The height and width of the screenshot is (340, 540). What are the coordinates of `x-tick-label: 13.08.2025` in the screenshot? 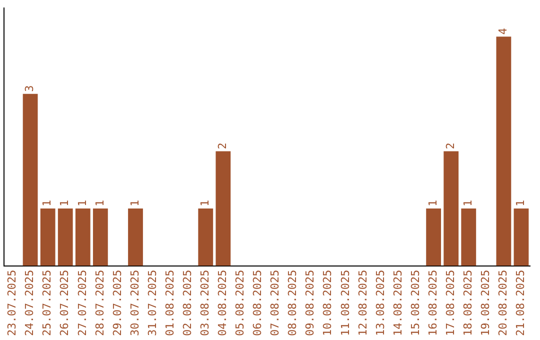 It's located at (380, 303).